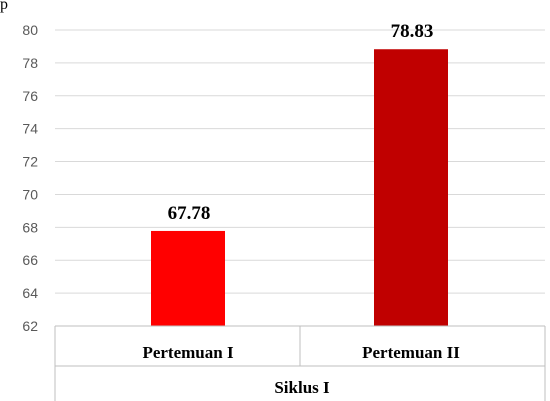  Describe the element at coordinates (30, 293) in the screenshot. I see `y-tick-label: 64` at that location.